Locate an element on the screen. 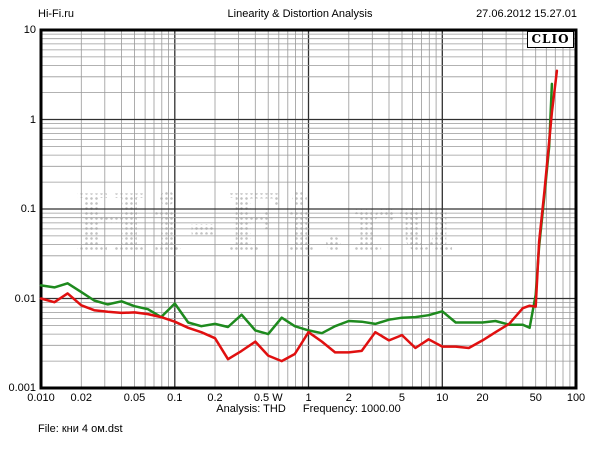  clio-logo-badge: CLIO is located at coordinates (550, 39).